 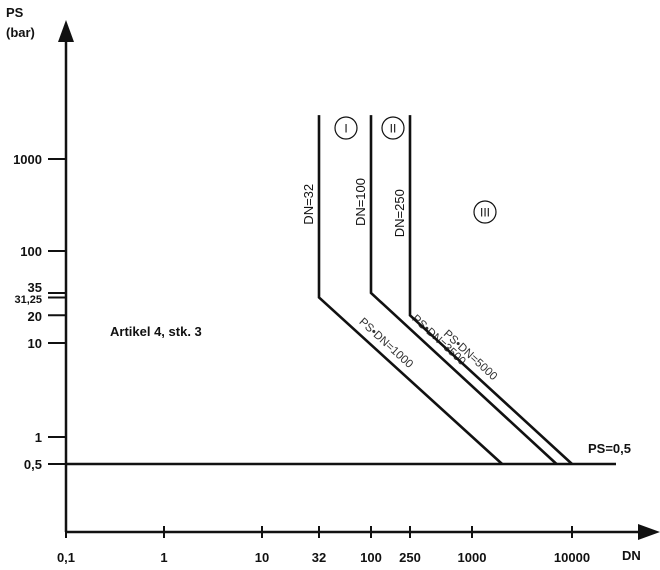 I want to click on y-tick-label-1: 1, so click(x=38, y=437).